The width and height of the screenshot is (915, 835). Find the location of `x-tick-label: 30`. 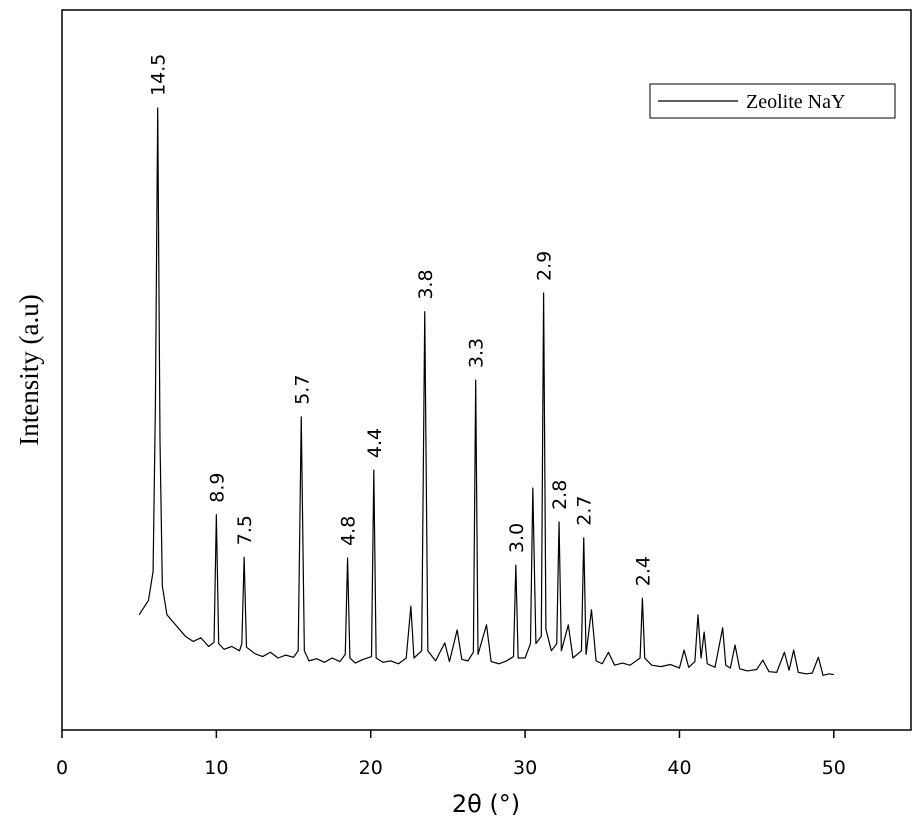

x-tick-label: 30 is located at coordinates (525, 768).